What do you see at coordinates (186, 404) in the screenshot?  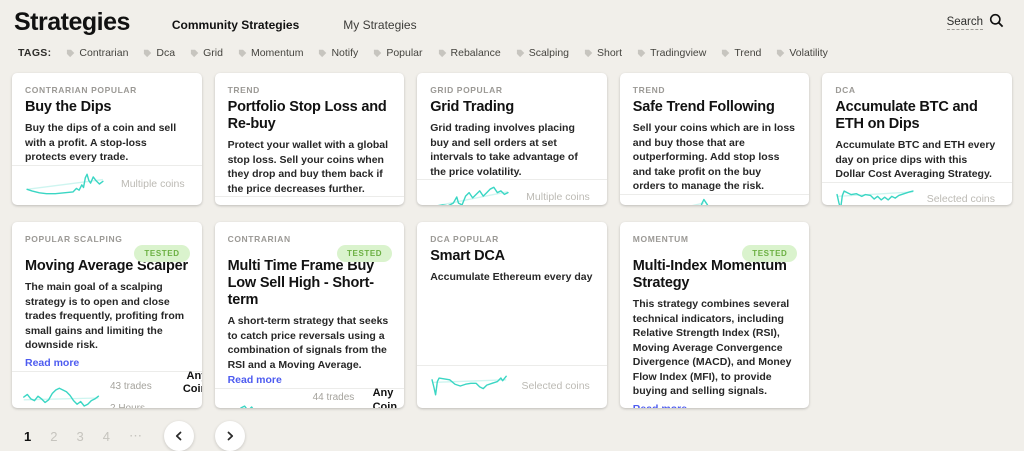 I see `profit-percent: ↑ 79.07%` at bounding box center [186, 404].